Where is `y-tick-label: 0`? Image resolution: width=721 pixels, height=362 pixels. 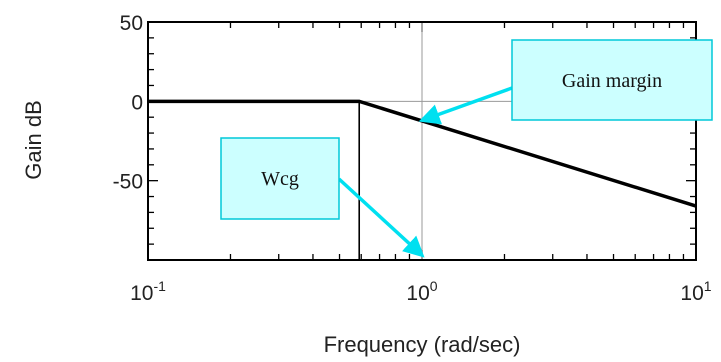
y-tick-label: 0 is located at coordinates (137, 102).